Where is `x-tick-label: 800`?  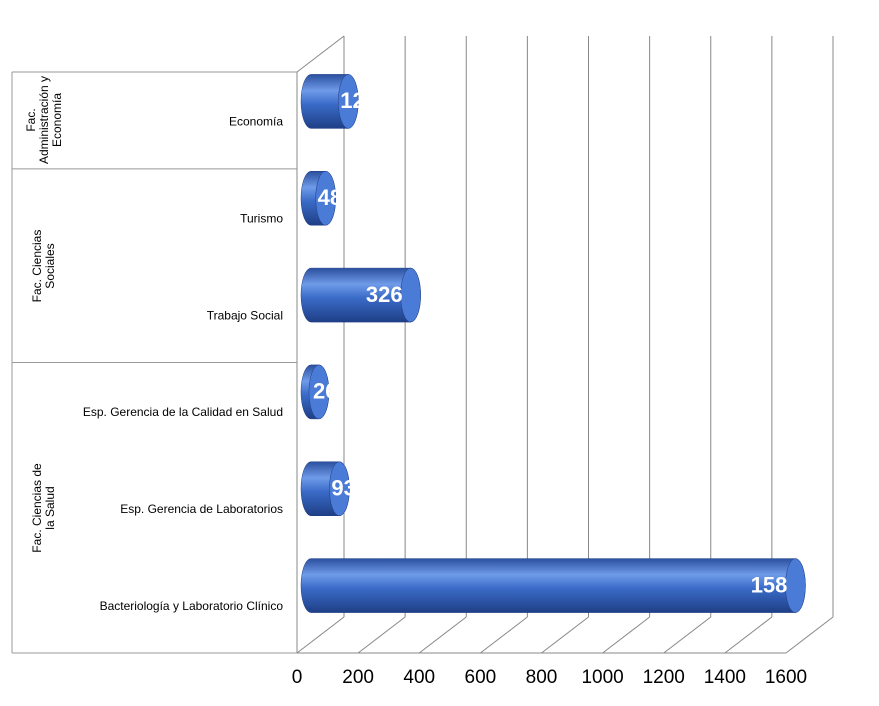
x-tick-label: 800 is located at coordinates (542, 677).